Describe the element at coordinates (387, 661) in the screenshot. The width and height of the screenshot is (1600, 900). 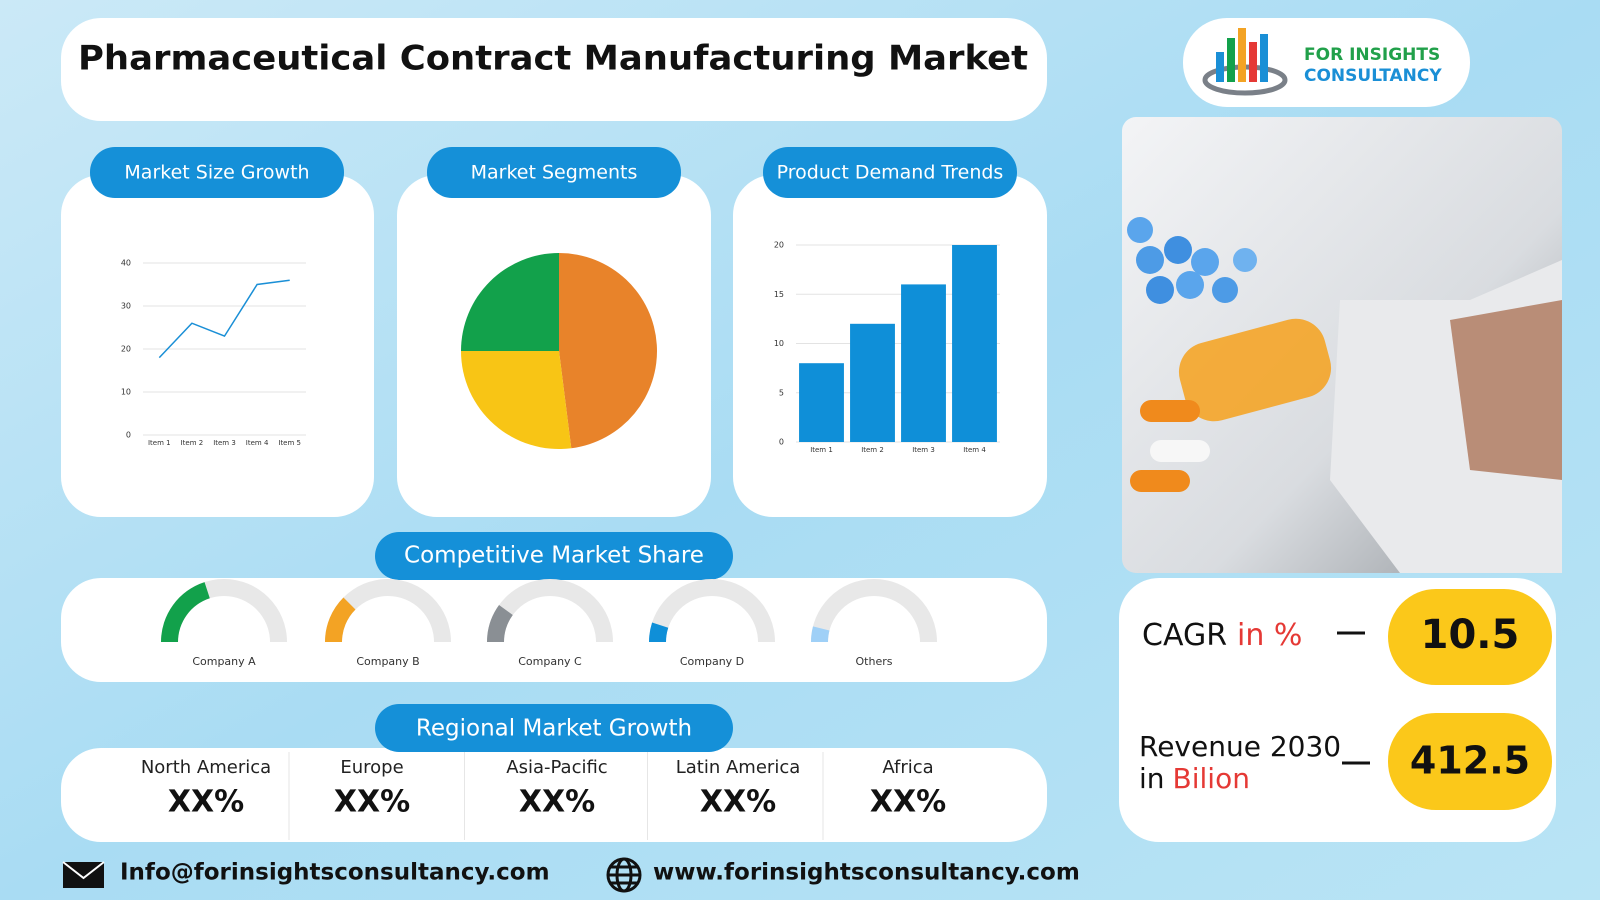
I see `gauge-label: Company B` at that location.